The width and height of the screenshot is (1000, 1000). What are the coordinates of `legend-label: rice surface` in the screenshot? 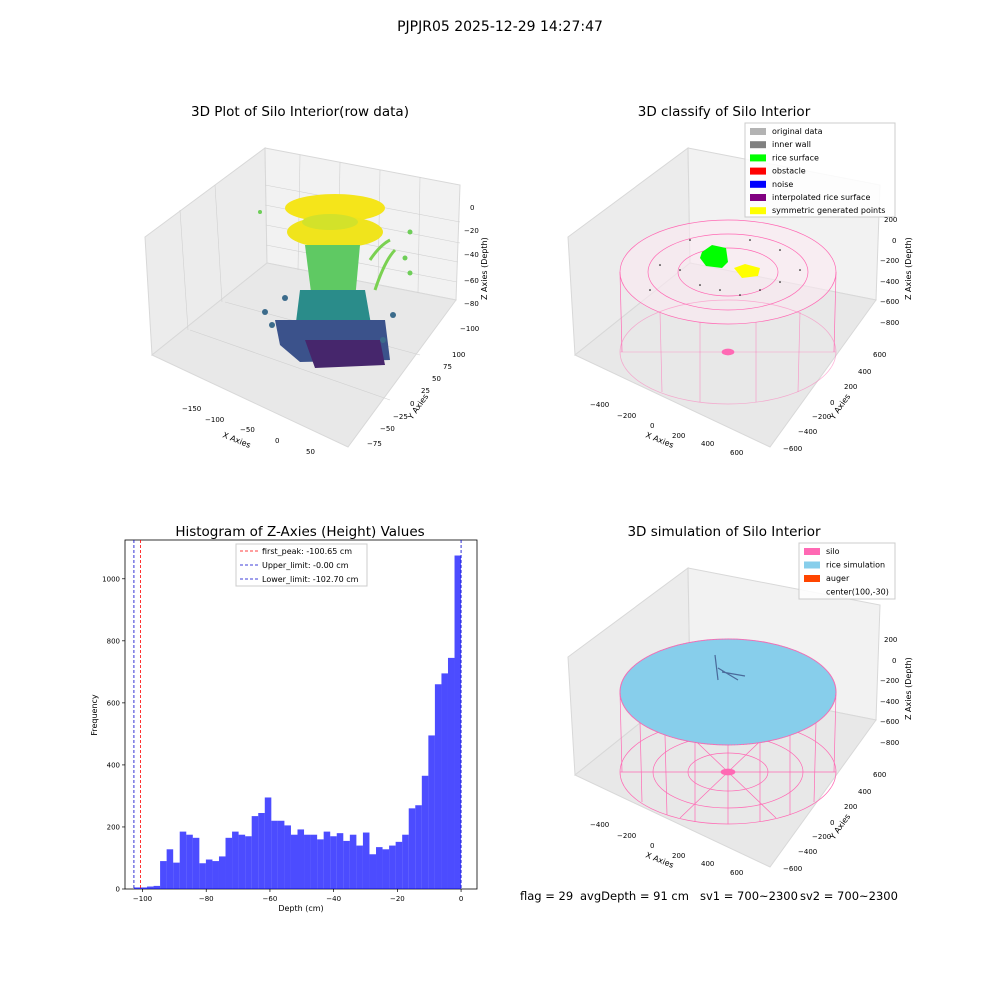 It's located at (795, 157).